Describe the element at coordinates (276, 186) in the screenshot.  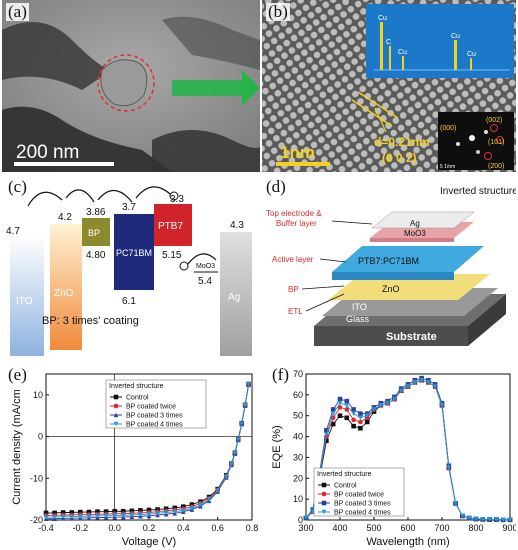
I see `panel-label-d: (d)` at that location.